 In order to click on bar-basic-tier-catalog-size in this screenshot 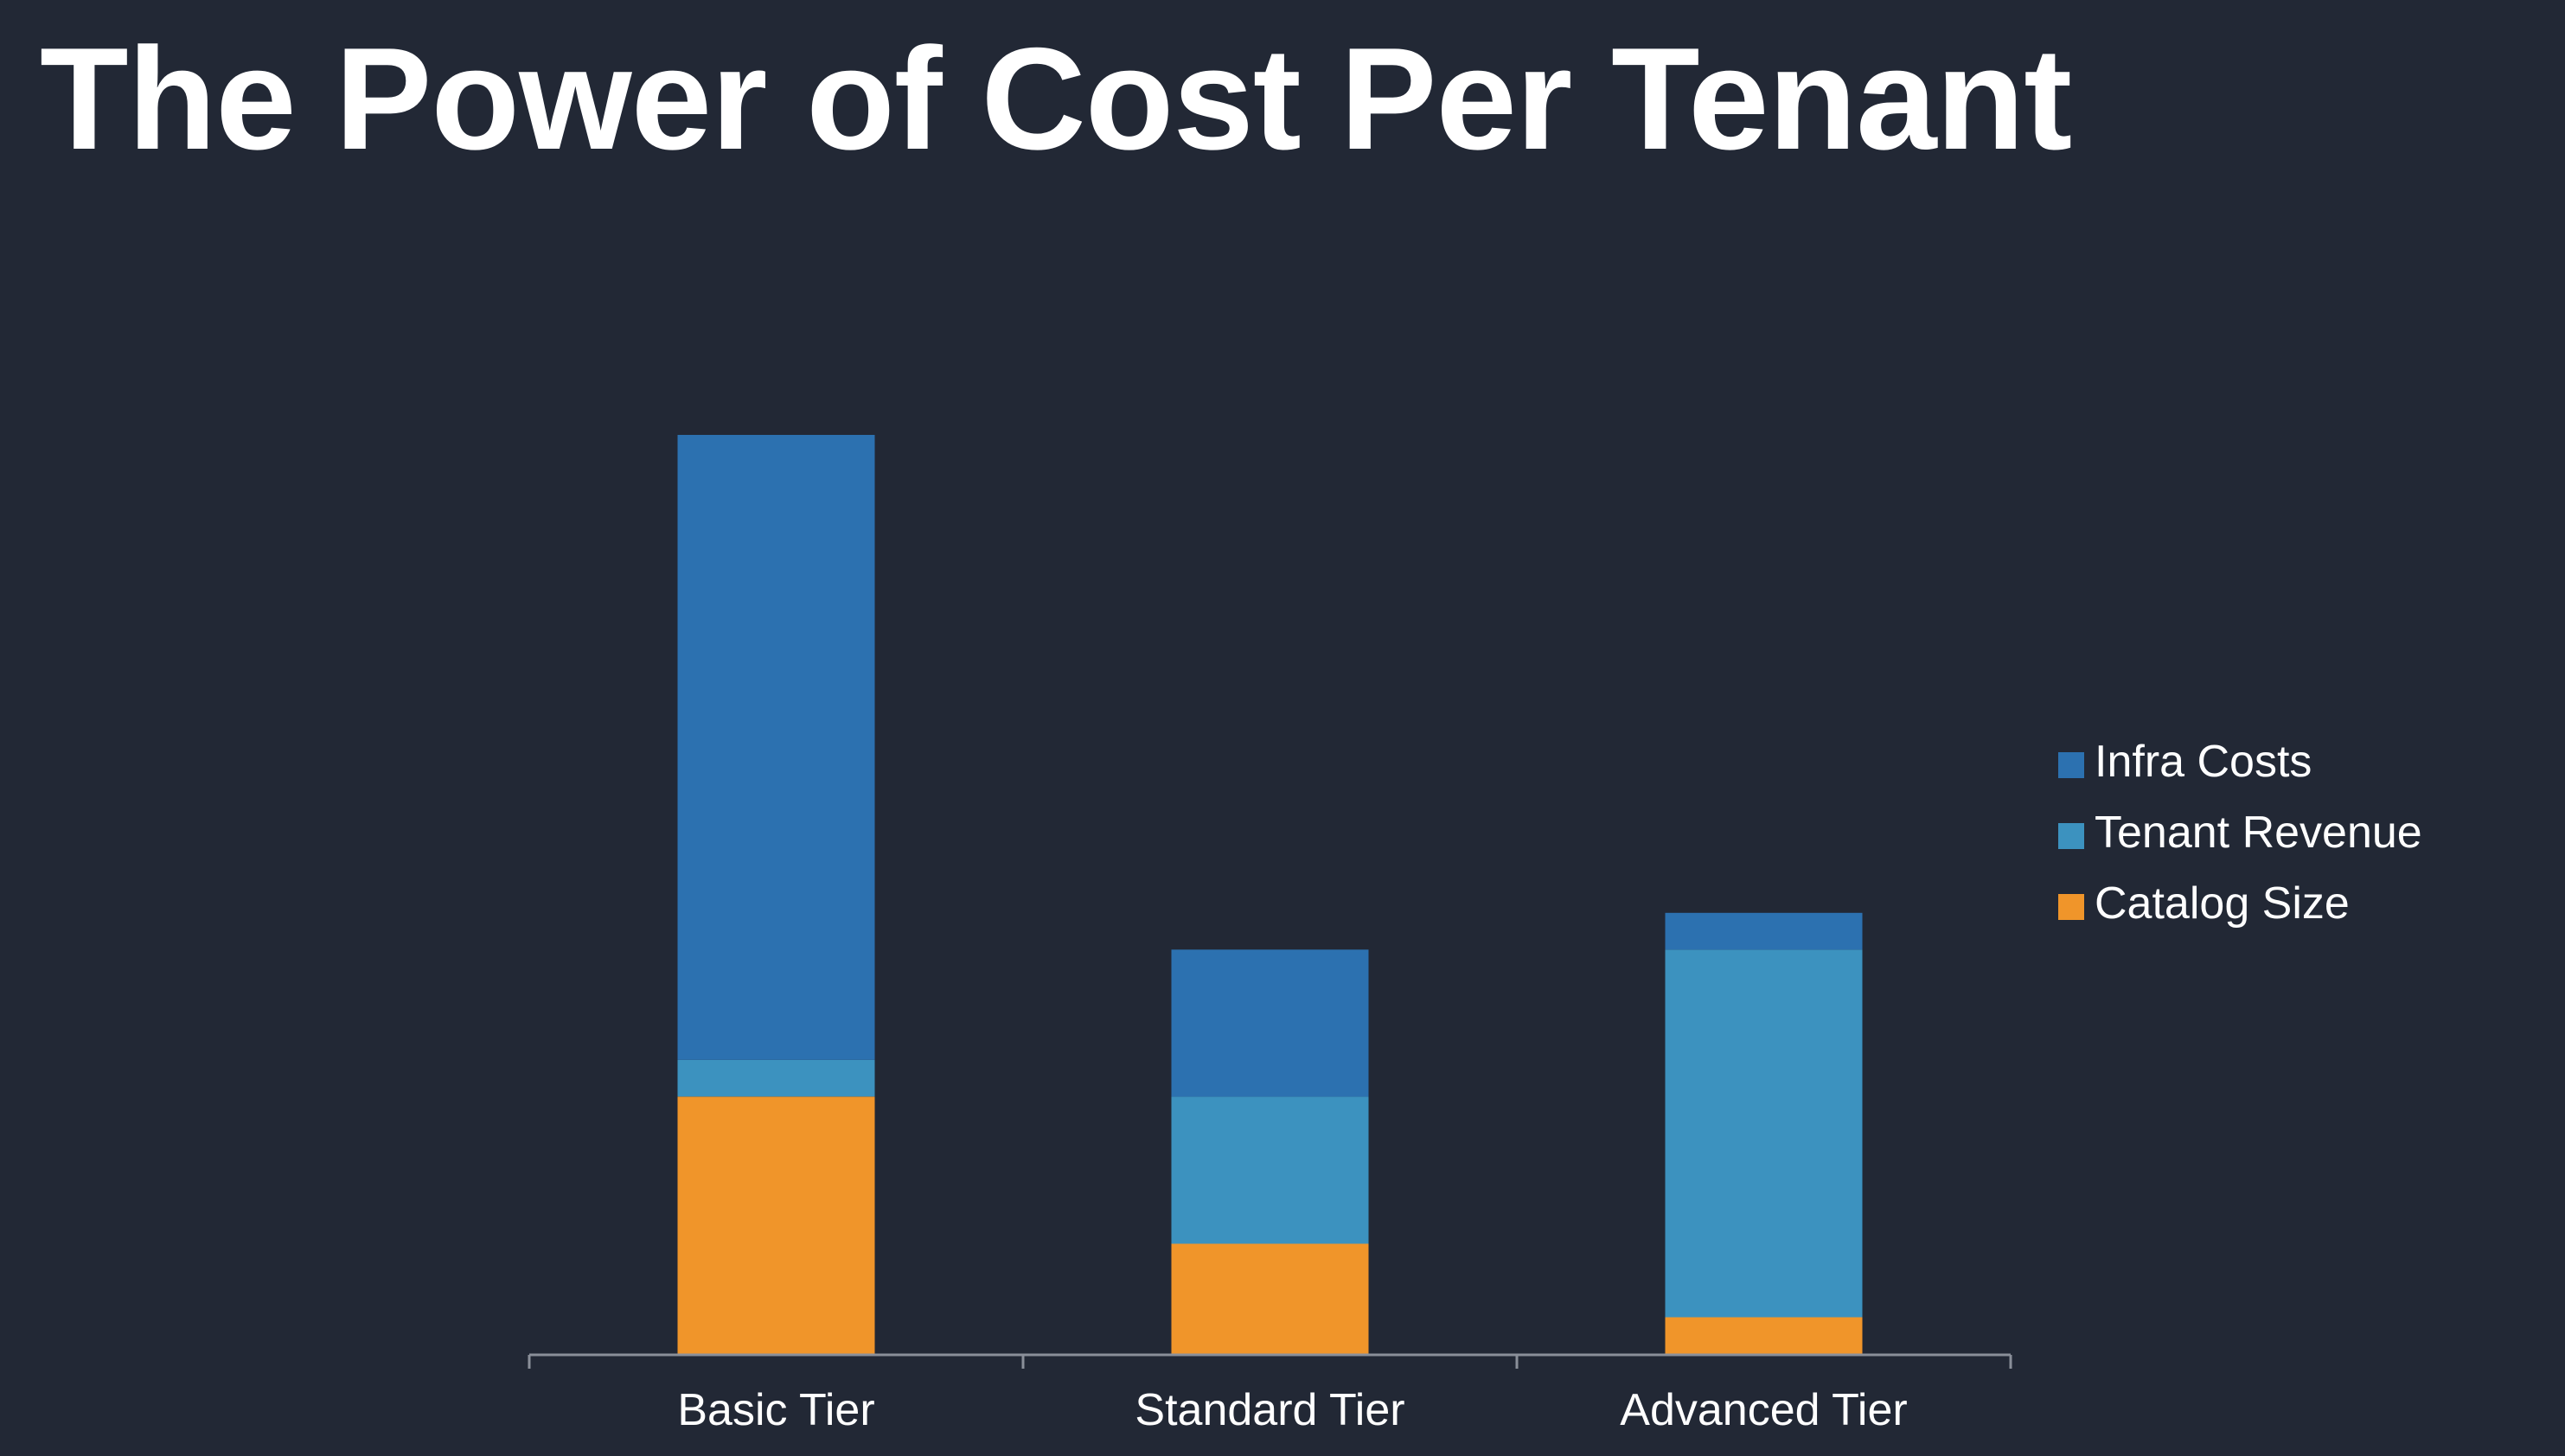, I will do `click(776, 1225)`.